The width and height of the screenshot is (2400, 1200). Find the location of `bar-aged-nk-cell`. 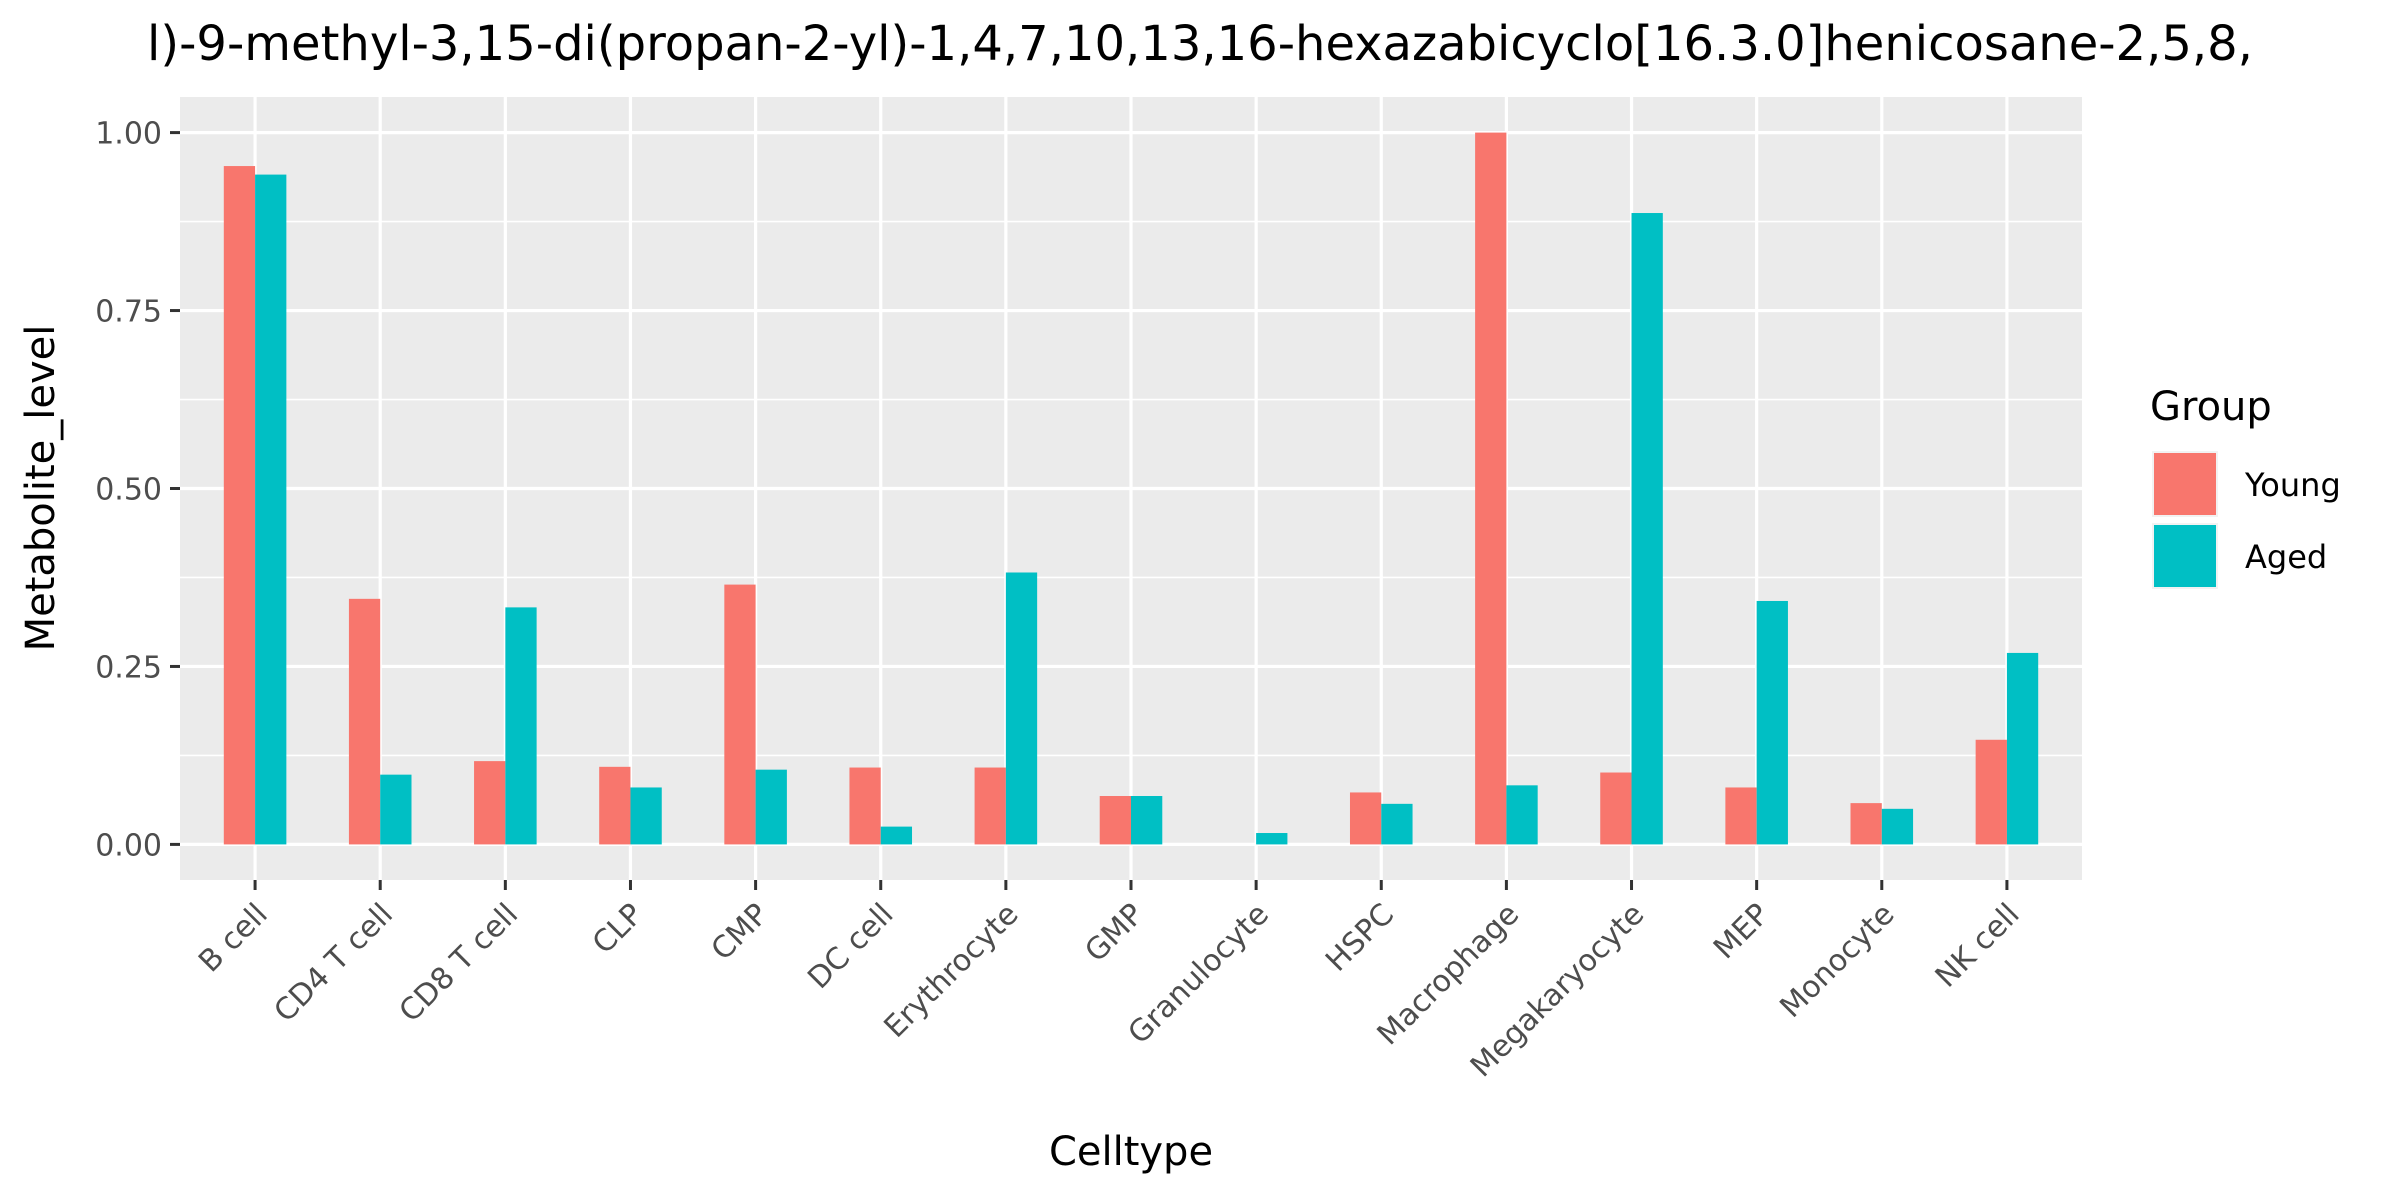

bar-aged-nk-cell is located at coordinates (2022, 748).